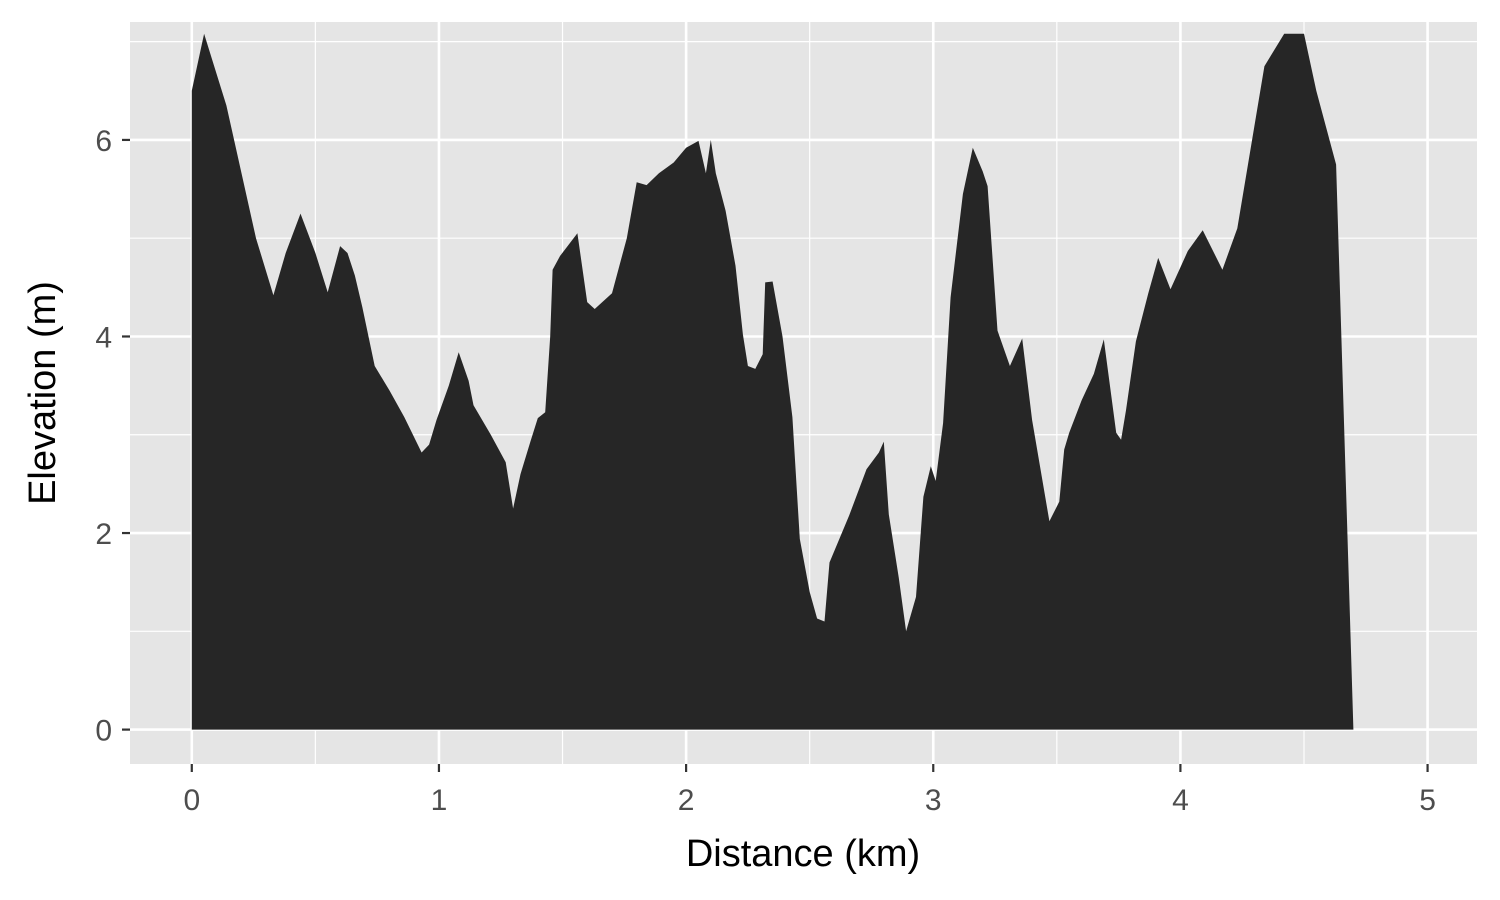  Describe the element at coordinates (1427, 800) in the screenshot. I see `x-tick-label: 5` at that location.